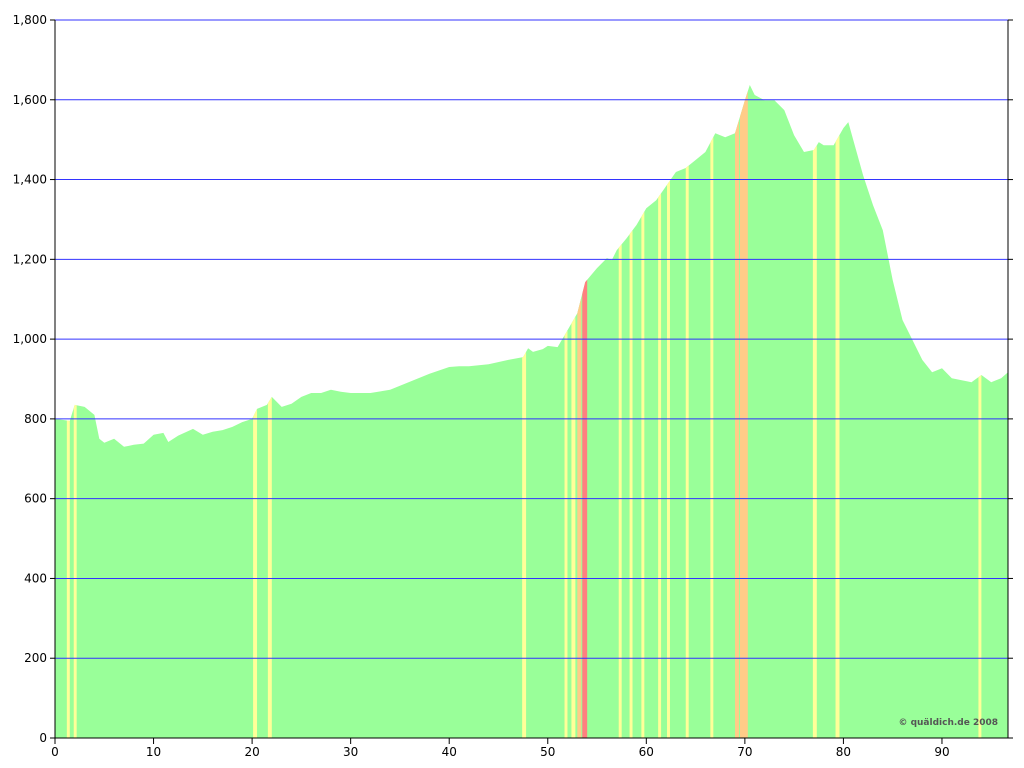 This screenshot has height=768, width=1024. I want to click on x-tick-label: 20, so click(251, 752).